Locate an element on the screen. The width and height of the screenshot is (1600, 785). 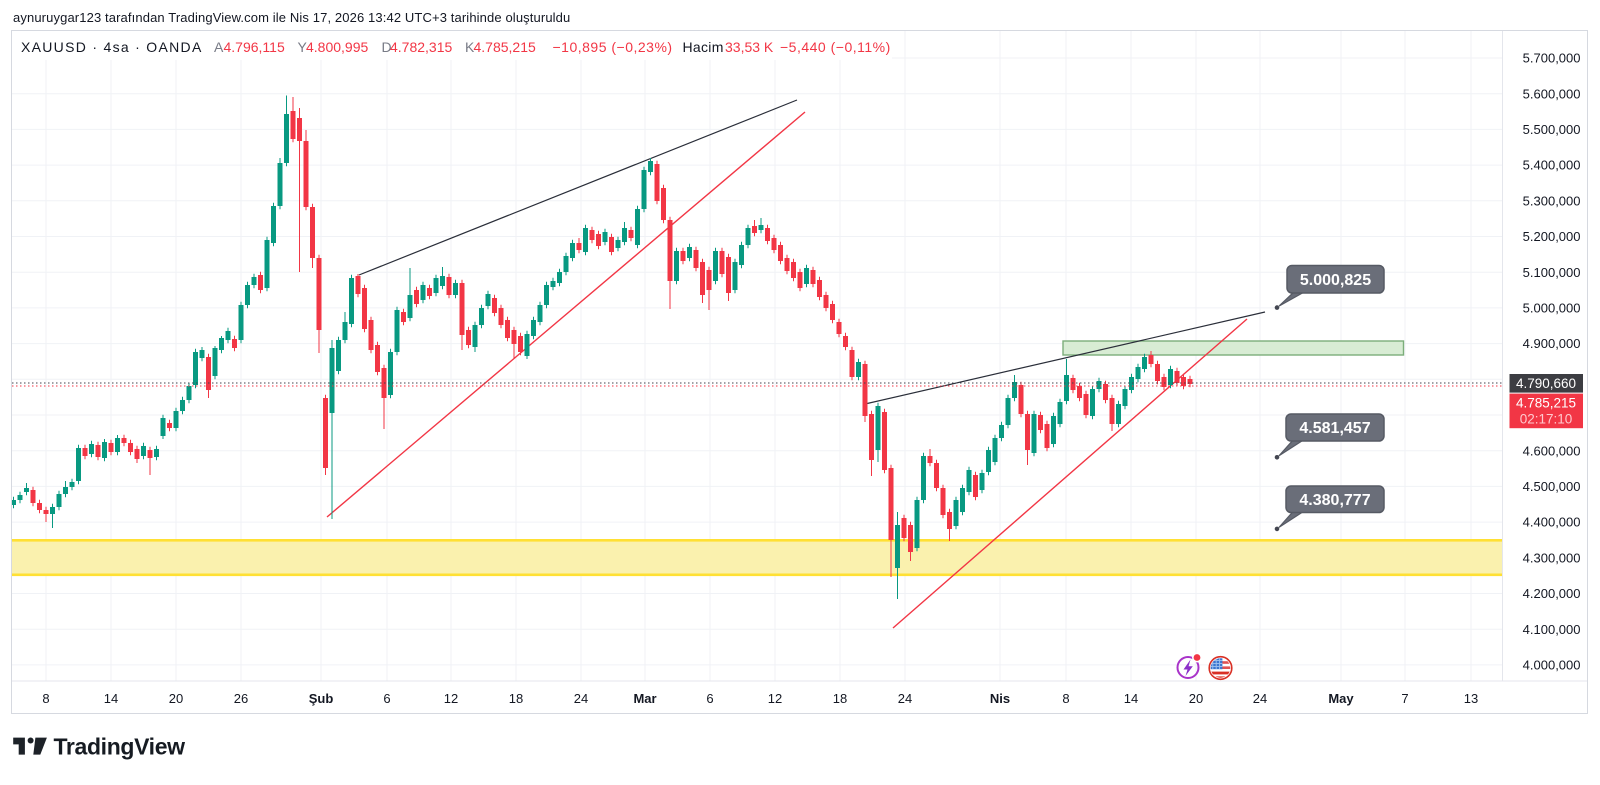
svg-text: 5.300,000 is located at coordinates (1552, 200).